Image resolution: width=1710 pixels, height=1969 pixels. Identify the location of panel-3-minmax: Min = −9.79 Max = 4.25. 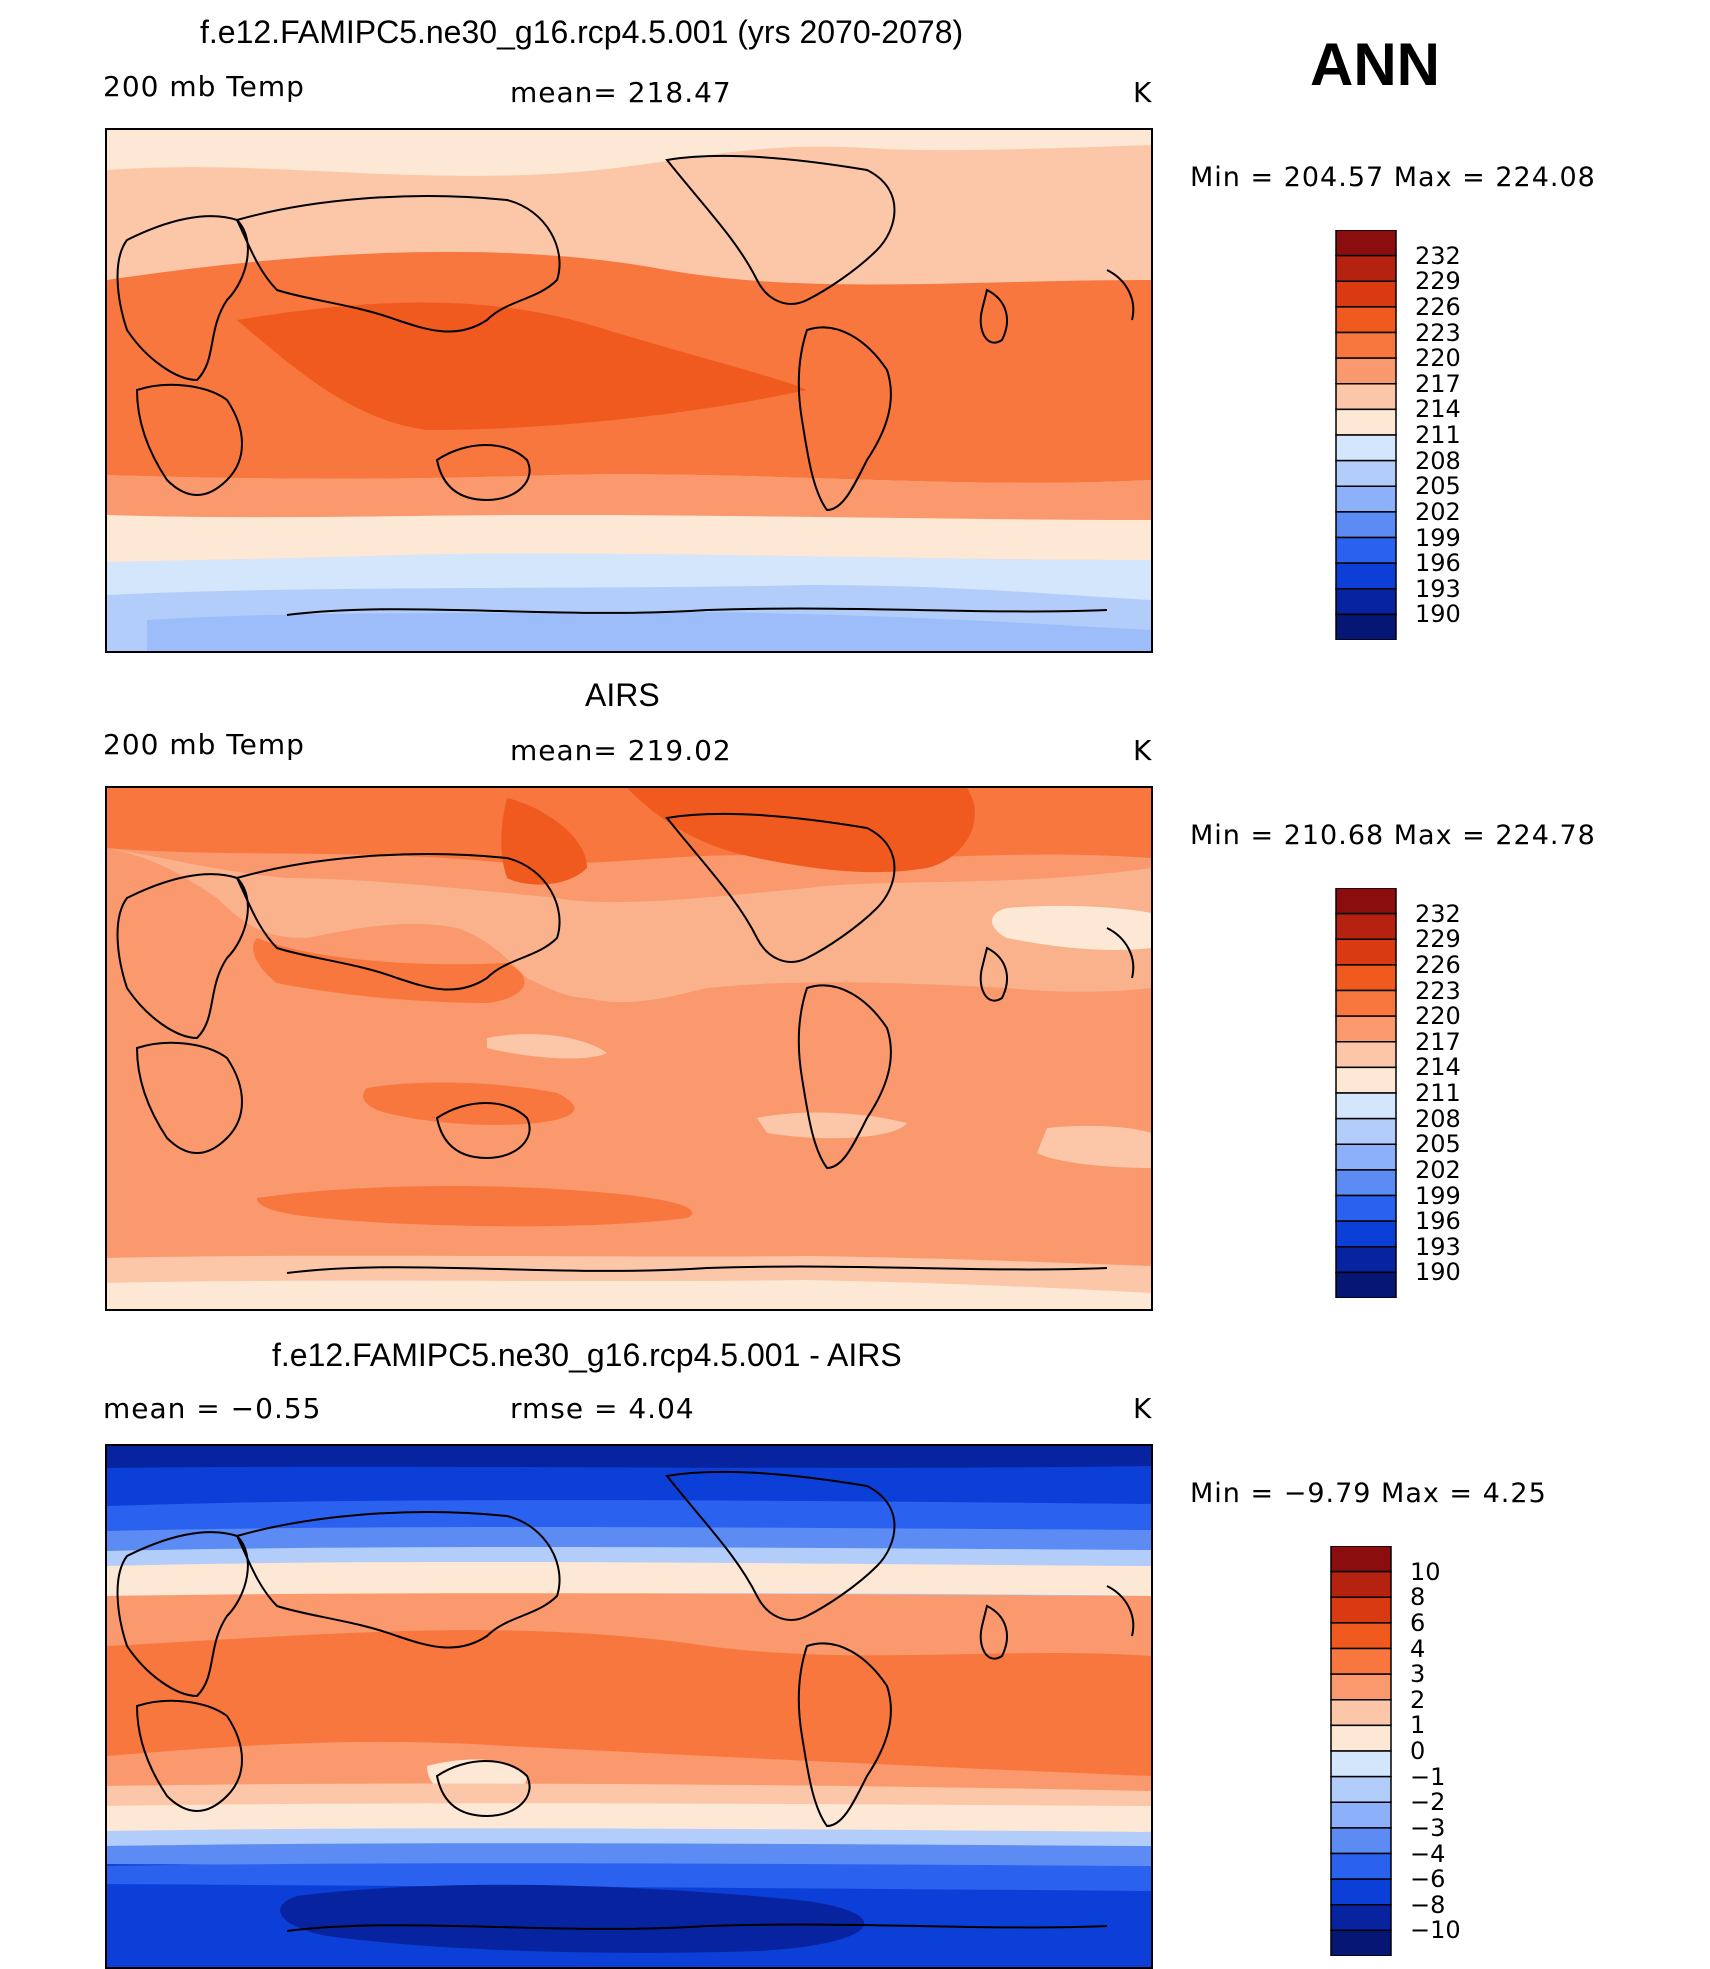
(1368, 1493).